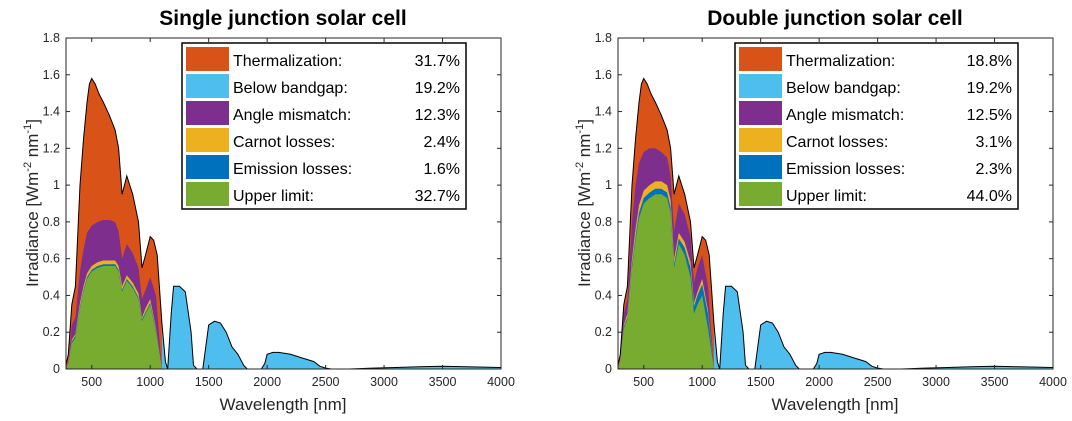  I want to click on legend-value: 18.8%, so click(989, 61).